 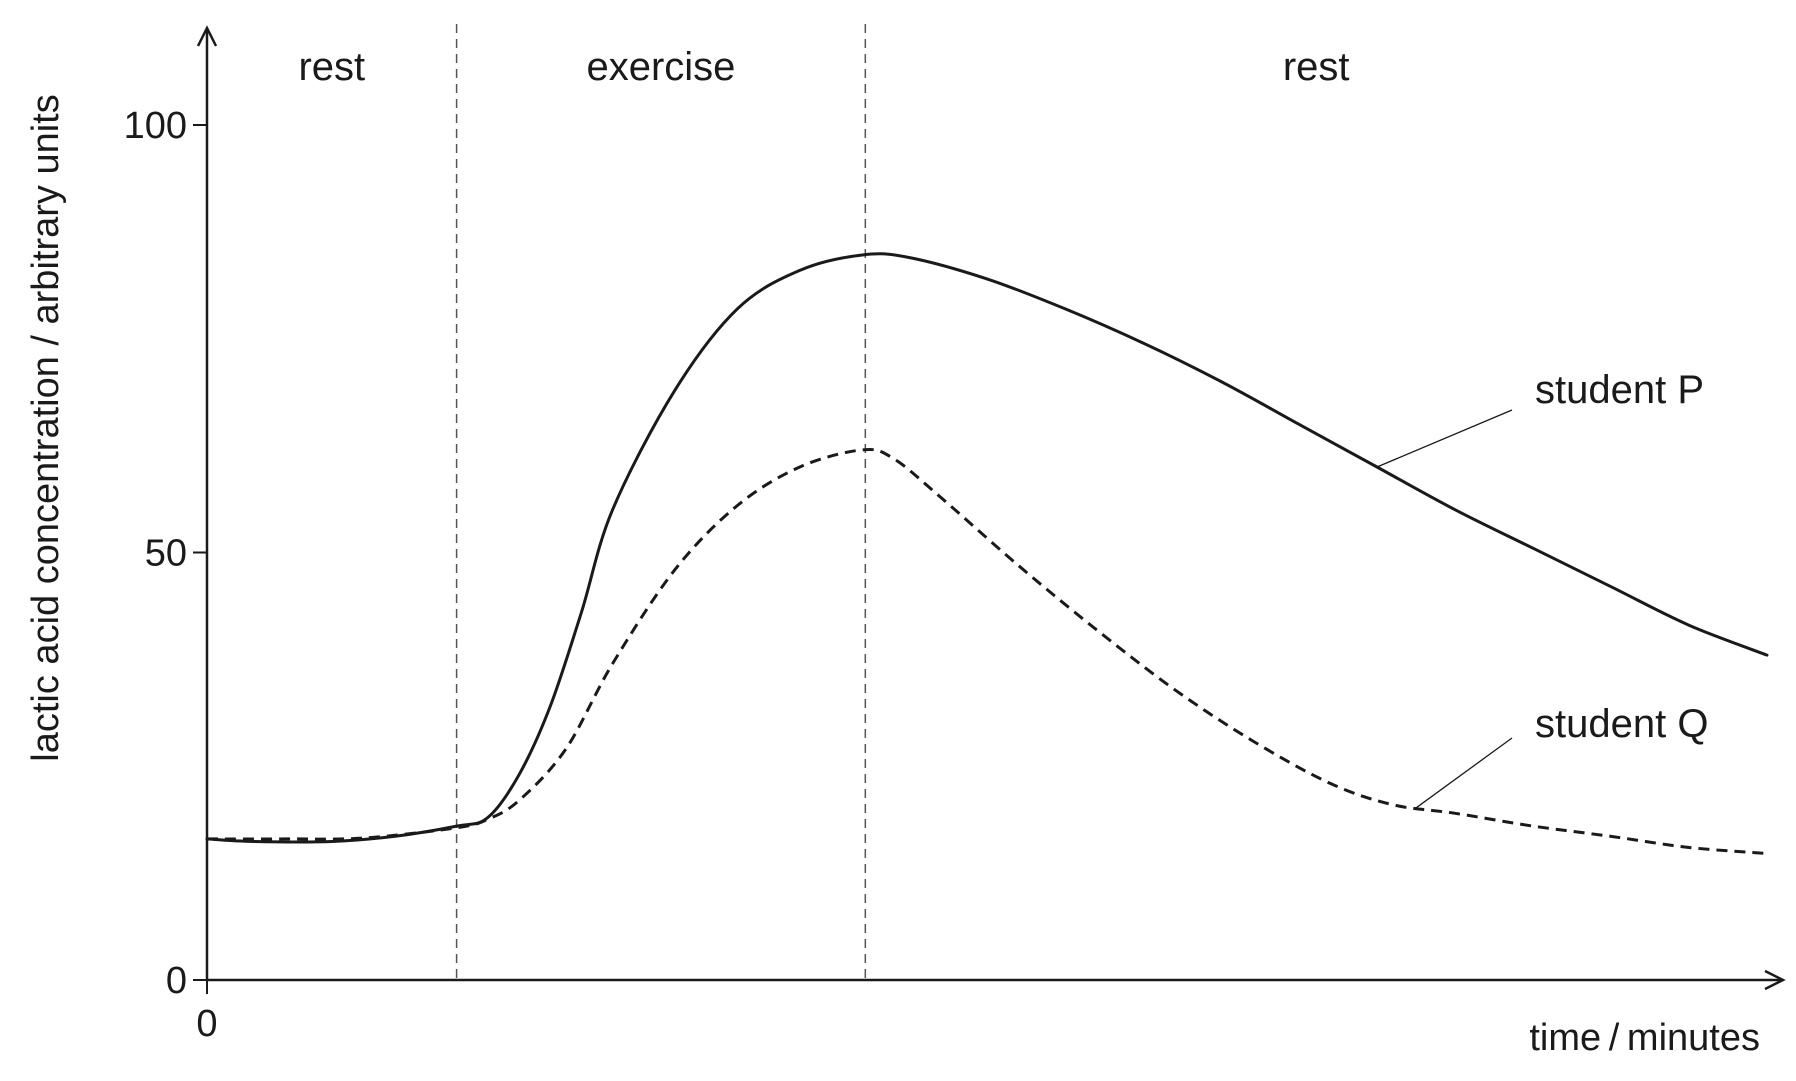 What do you see at coordinates (176, 981) in the screenshot?
I see `y-tick-label: 0` at bounding box center [176, 981].